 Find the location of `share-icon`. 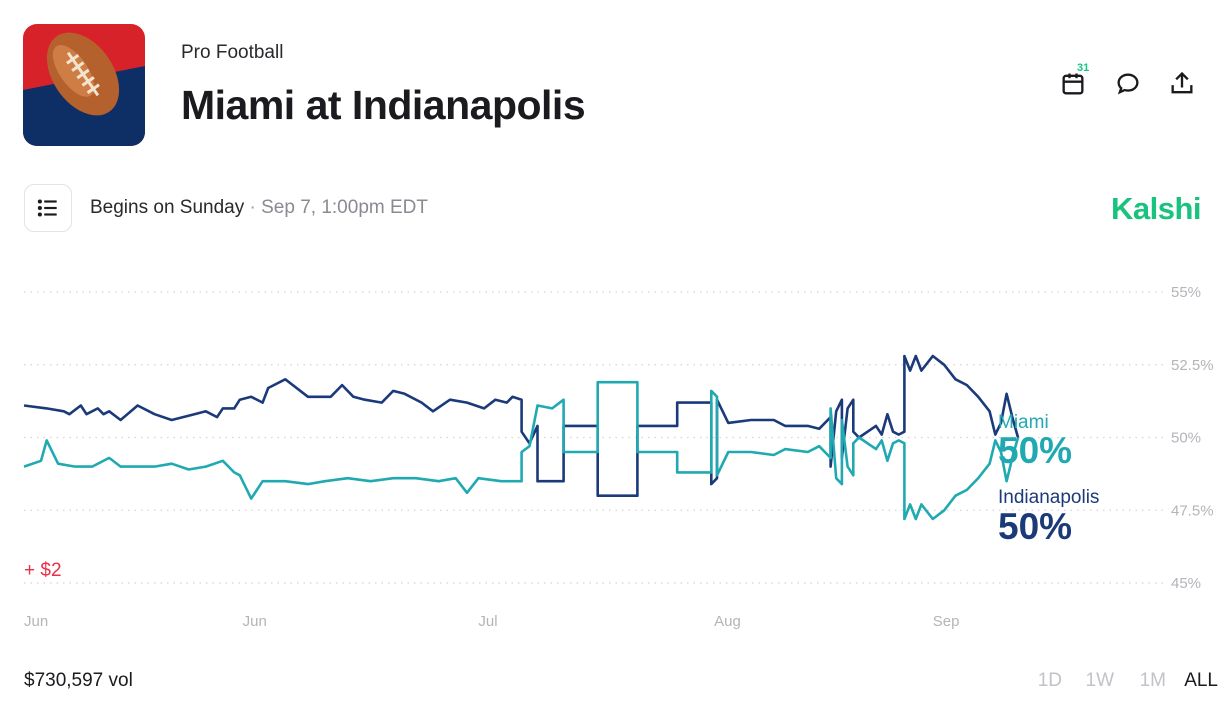

share-icon is located at coordinates (1182, 82).